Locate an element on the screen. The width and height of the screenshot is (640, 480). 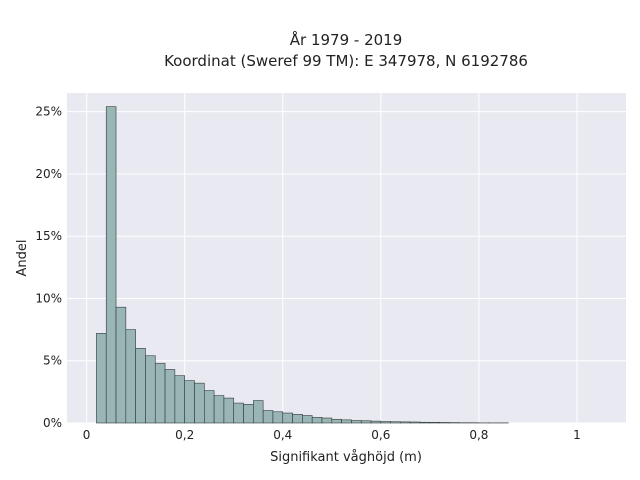
y-tick-label: 10% is located at coordinates (48, 298).